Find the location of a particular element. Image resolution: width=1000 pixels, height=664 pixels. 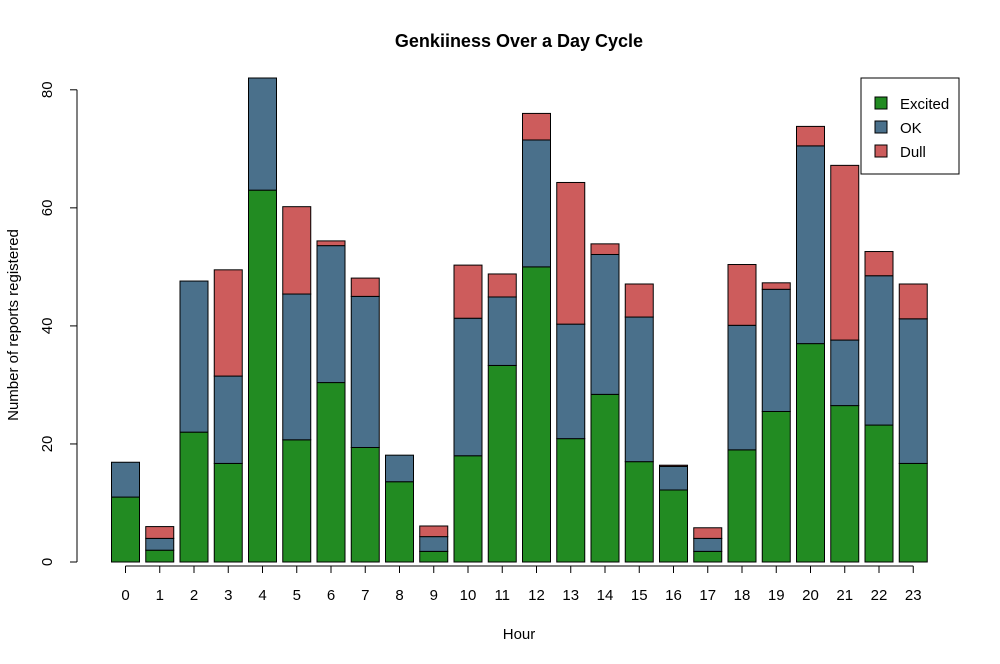

x-tick-label: 12 is located at coordinates (536, 595).